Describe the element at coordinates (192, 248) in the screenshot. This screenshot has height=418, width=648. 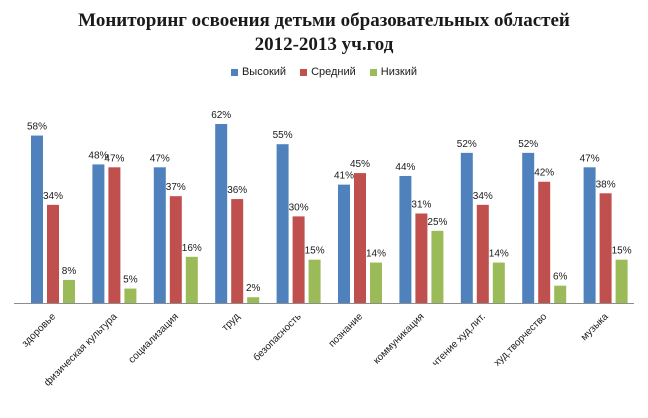
I see `data-label: 16%` at that location.